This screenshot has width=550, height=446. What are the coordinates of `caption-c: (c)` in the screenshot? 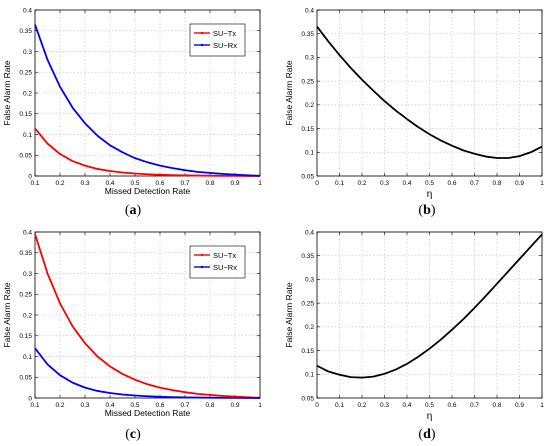 It's located at (133, 434).